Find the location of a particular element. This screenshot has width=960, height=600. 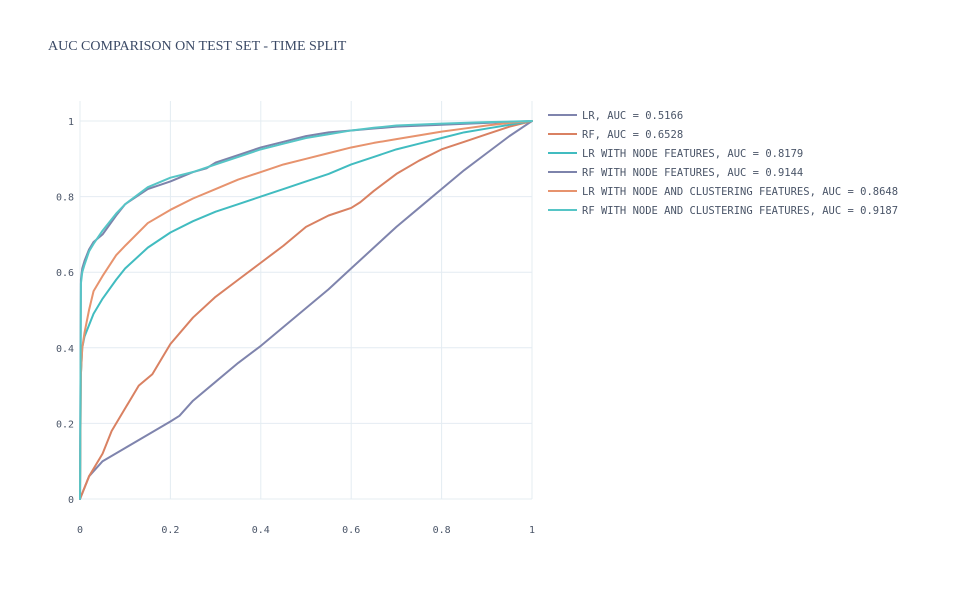

legend-label: LR WITH NODE FEATURES, AUC = 0.8179 is located at coordinates (692, 154).